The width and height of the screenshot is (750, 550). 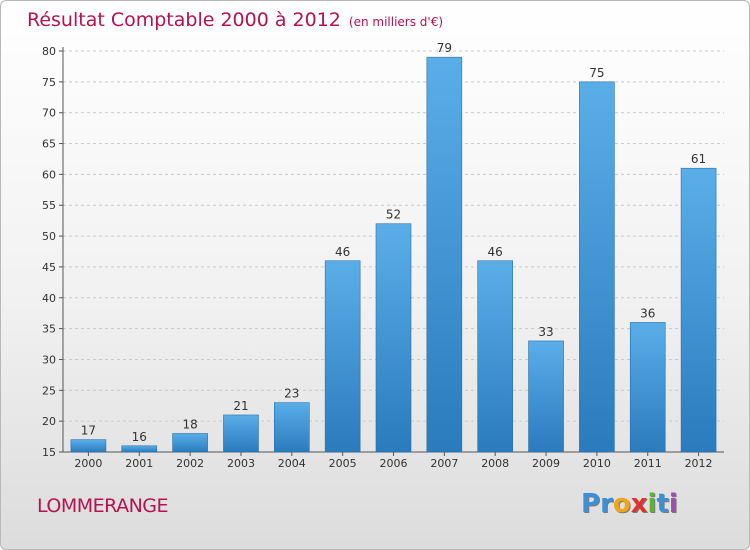 What do you see at coordinates (343, 463) in the screenshot?
I see `x-tick-label: 2005` at bounding box center [343, 463].